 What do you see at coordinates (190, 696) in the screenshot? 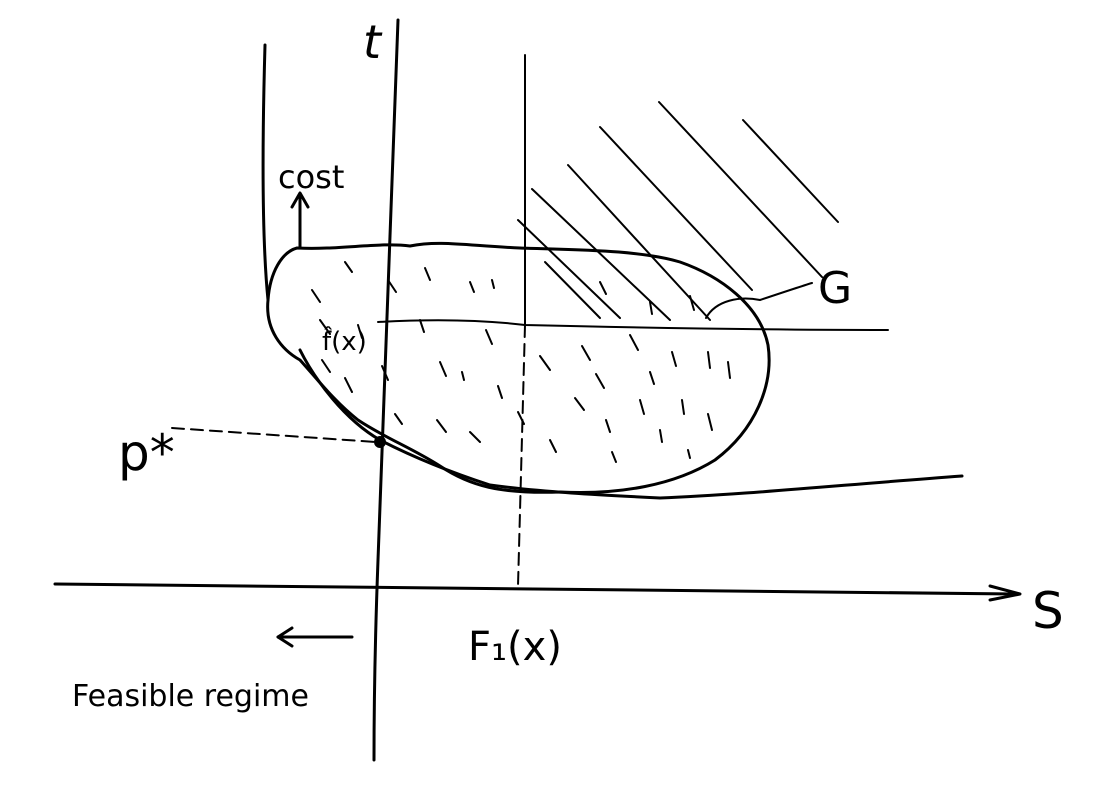
I see `feasible-regime-label: Feasible regime` at bounding box center [190, 696].